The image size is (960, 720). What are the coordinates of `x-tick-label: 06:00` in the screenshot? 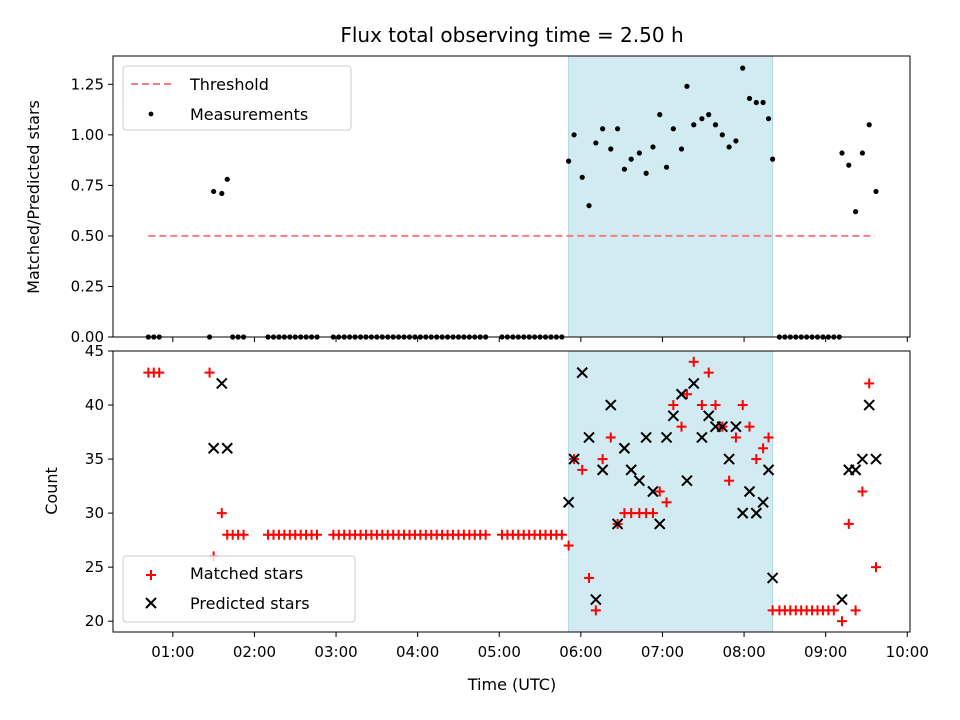 It's located at (580, 652).